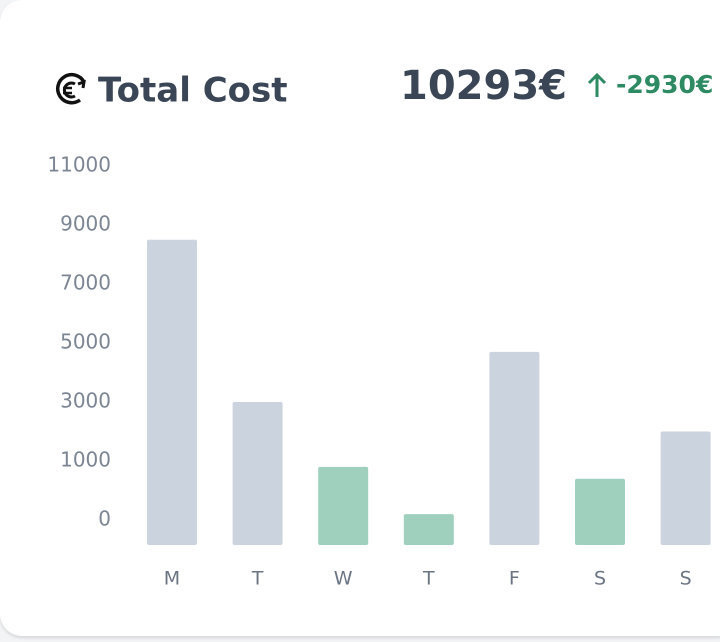  I want to click on up-arrow, so click(597, 84).